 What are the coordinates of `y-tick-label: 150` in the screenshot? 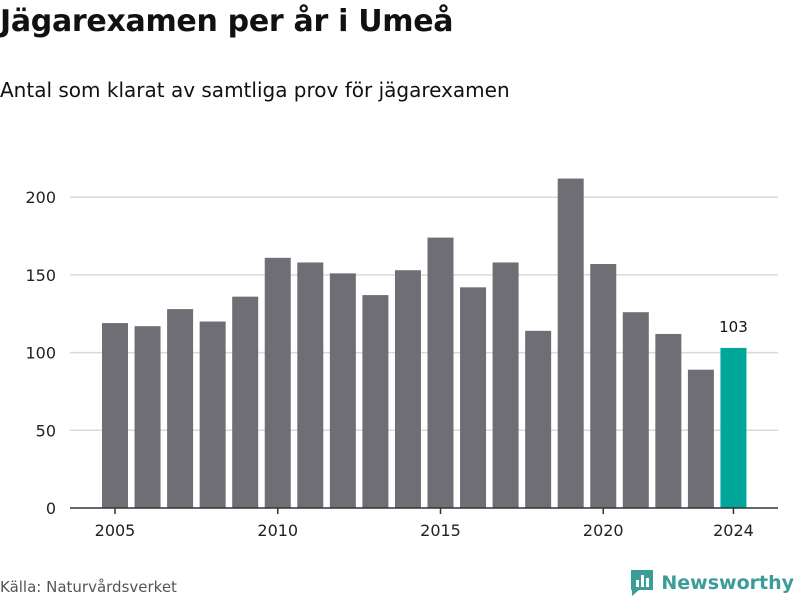 It's located at (40, 275).